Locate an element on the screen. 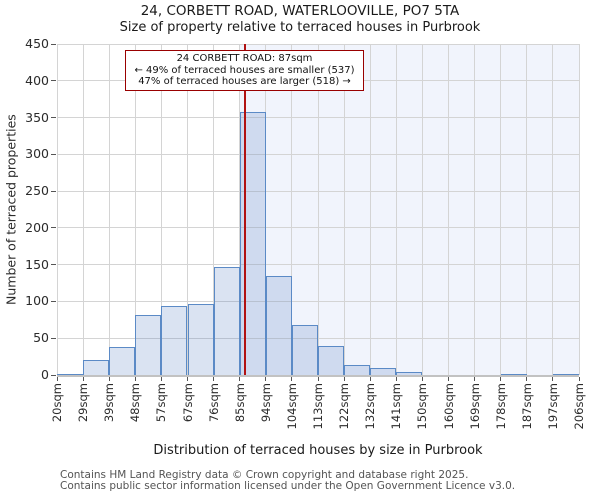  x-tick-label: 104sqm is located at coordinates (291, 406).